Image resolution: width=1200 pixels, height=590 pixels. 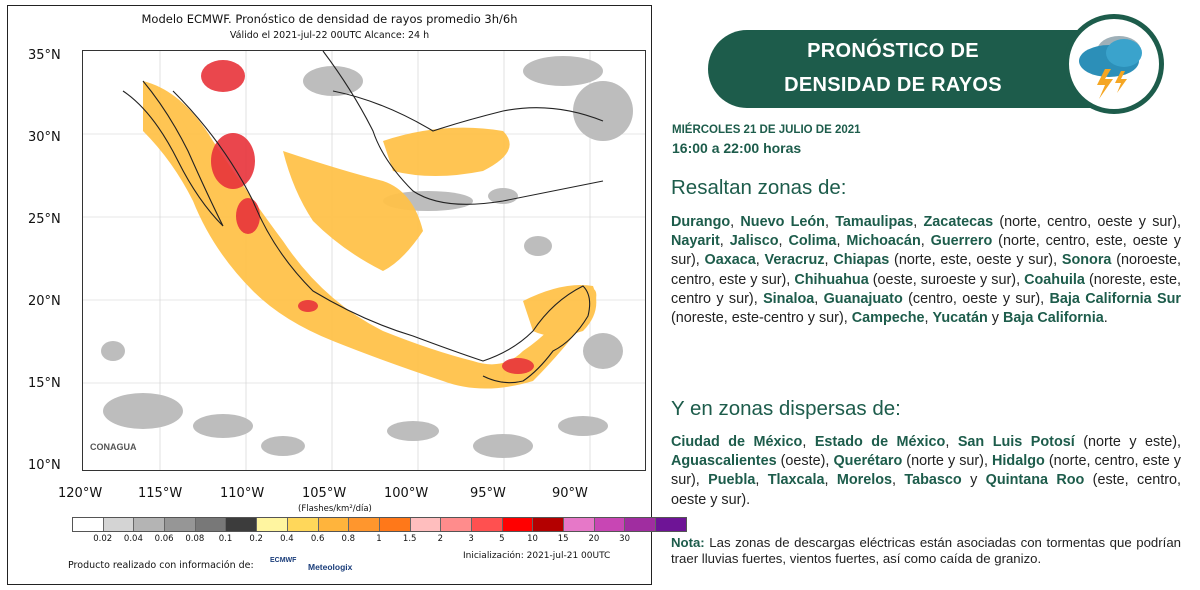 I want to click on colorbar-label: 0.2, so click(x=256, y=539).